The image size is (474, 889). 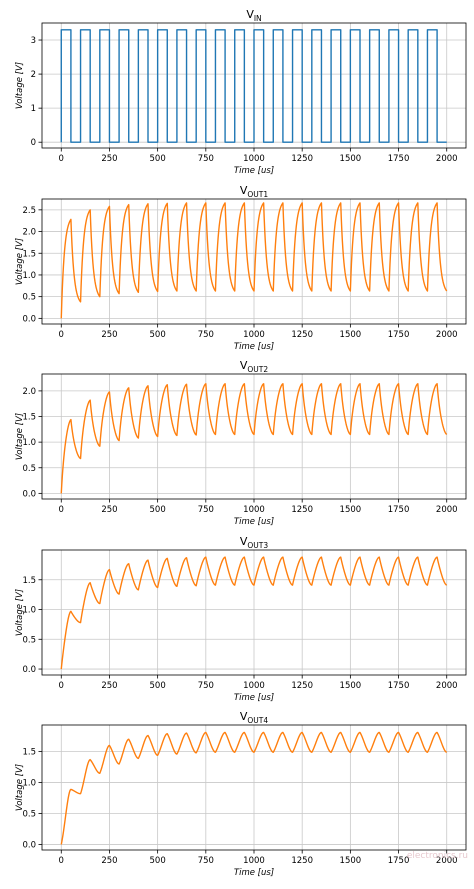 What do you see at coordinates (257, 545) in the screenshot?
I see `chart-title-subscript: OUT3` at bounding box center [257, 545].